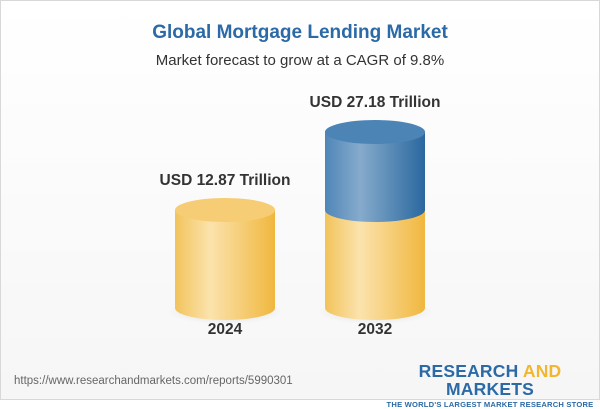 The width and height of the screenshot is (600, 409). Describe the element at coordinates (225, 329) in the screenshot. I see `category-label: 2024` at that location.